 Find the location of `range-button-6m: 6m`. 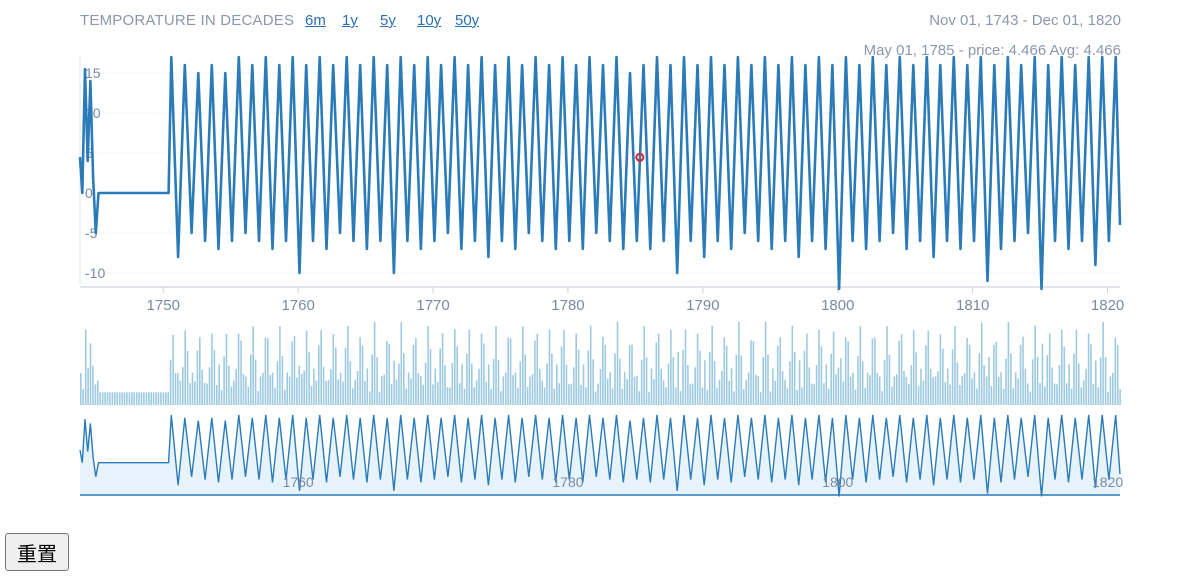

range-button-6m: 6m is located at coordinates (315, 20).